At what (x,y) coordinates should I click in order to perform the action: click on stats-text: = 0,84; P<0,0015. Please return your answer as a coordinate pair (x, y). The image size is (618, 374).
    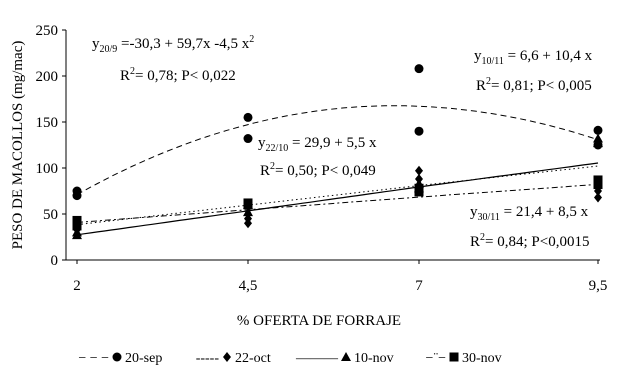
    Looking at the image, I should click on (537, 242).